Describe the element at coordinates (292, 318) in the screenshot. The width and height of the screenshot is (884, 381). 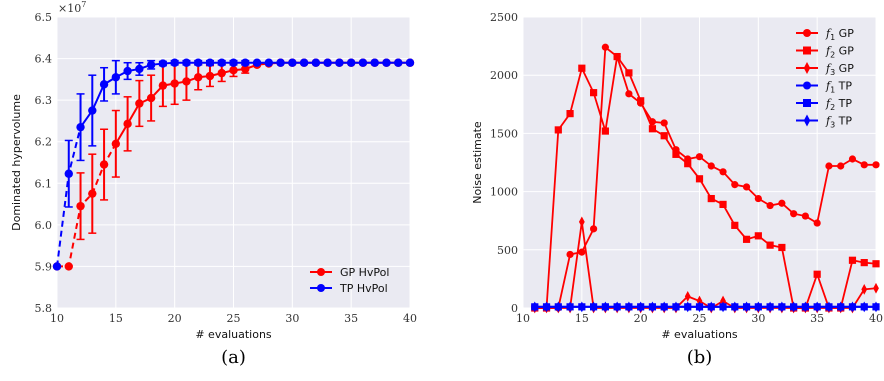
I see `x-tick-label: 30` at that location.